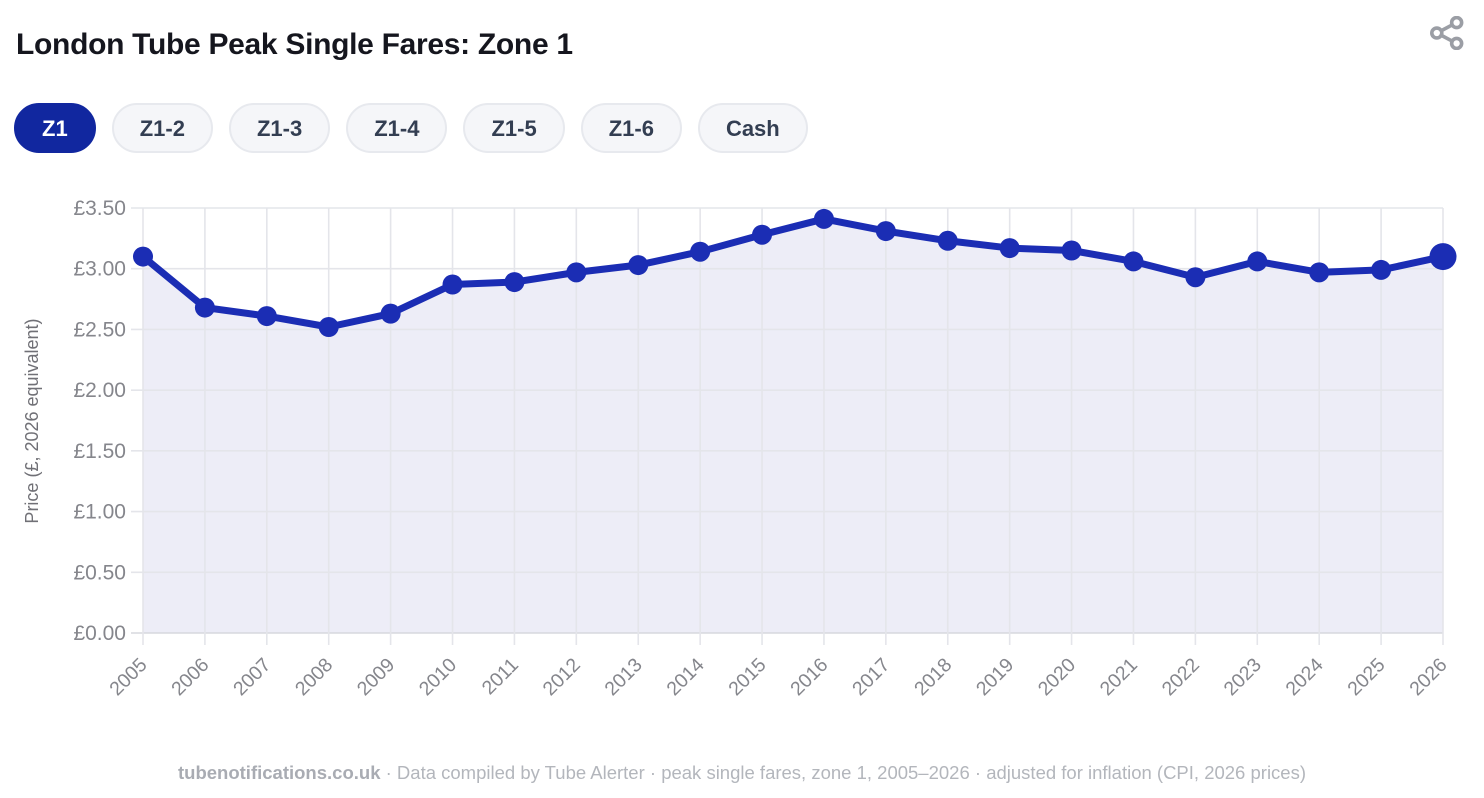  Describe the element at coordinates (452, 284) in the screenshot. I see `data-point-2010` at that location.